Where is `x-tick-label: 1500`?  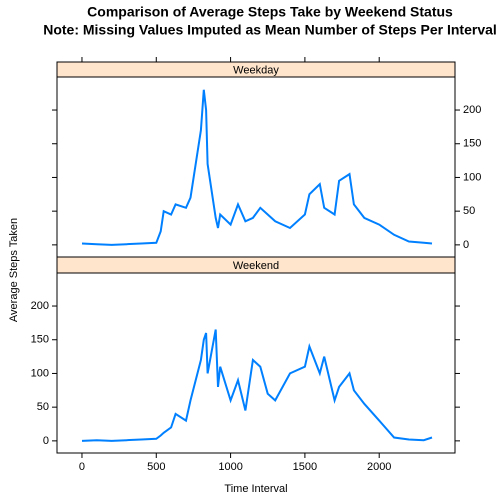 x-tick-label: 1500 is located at coordinates (305, 467).